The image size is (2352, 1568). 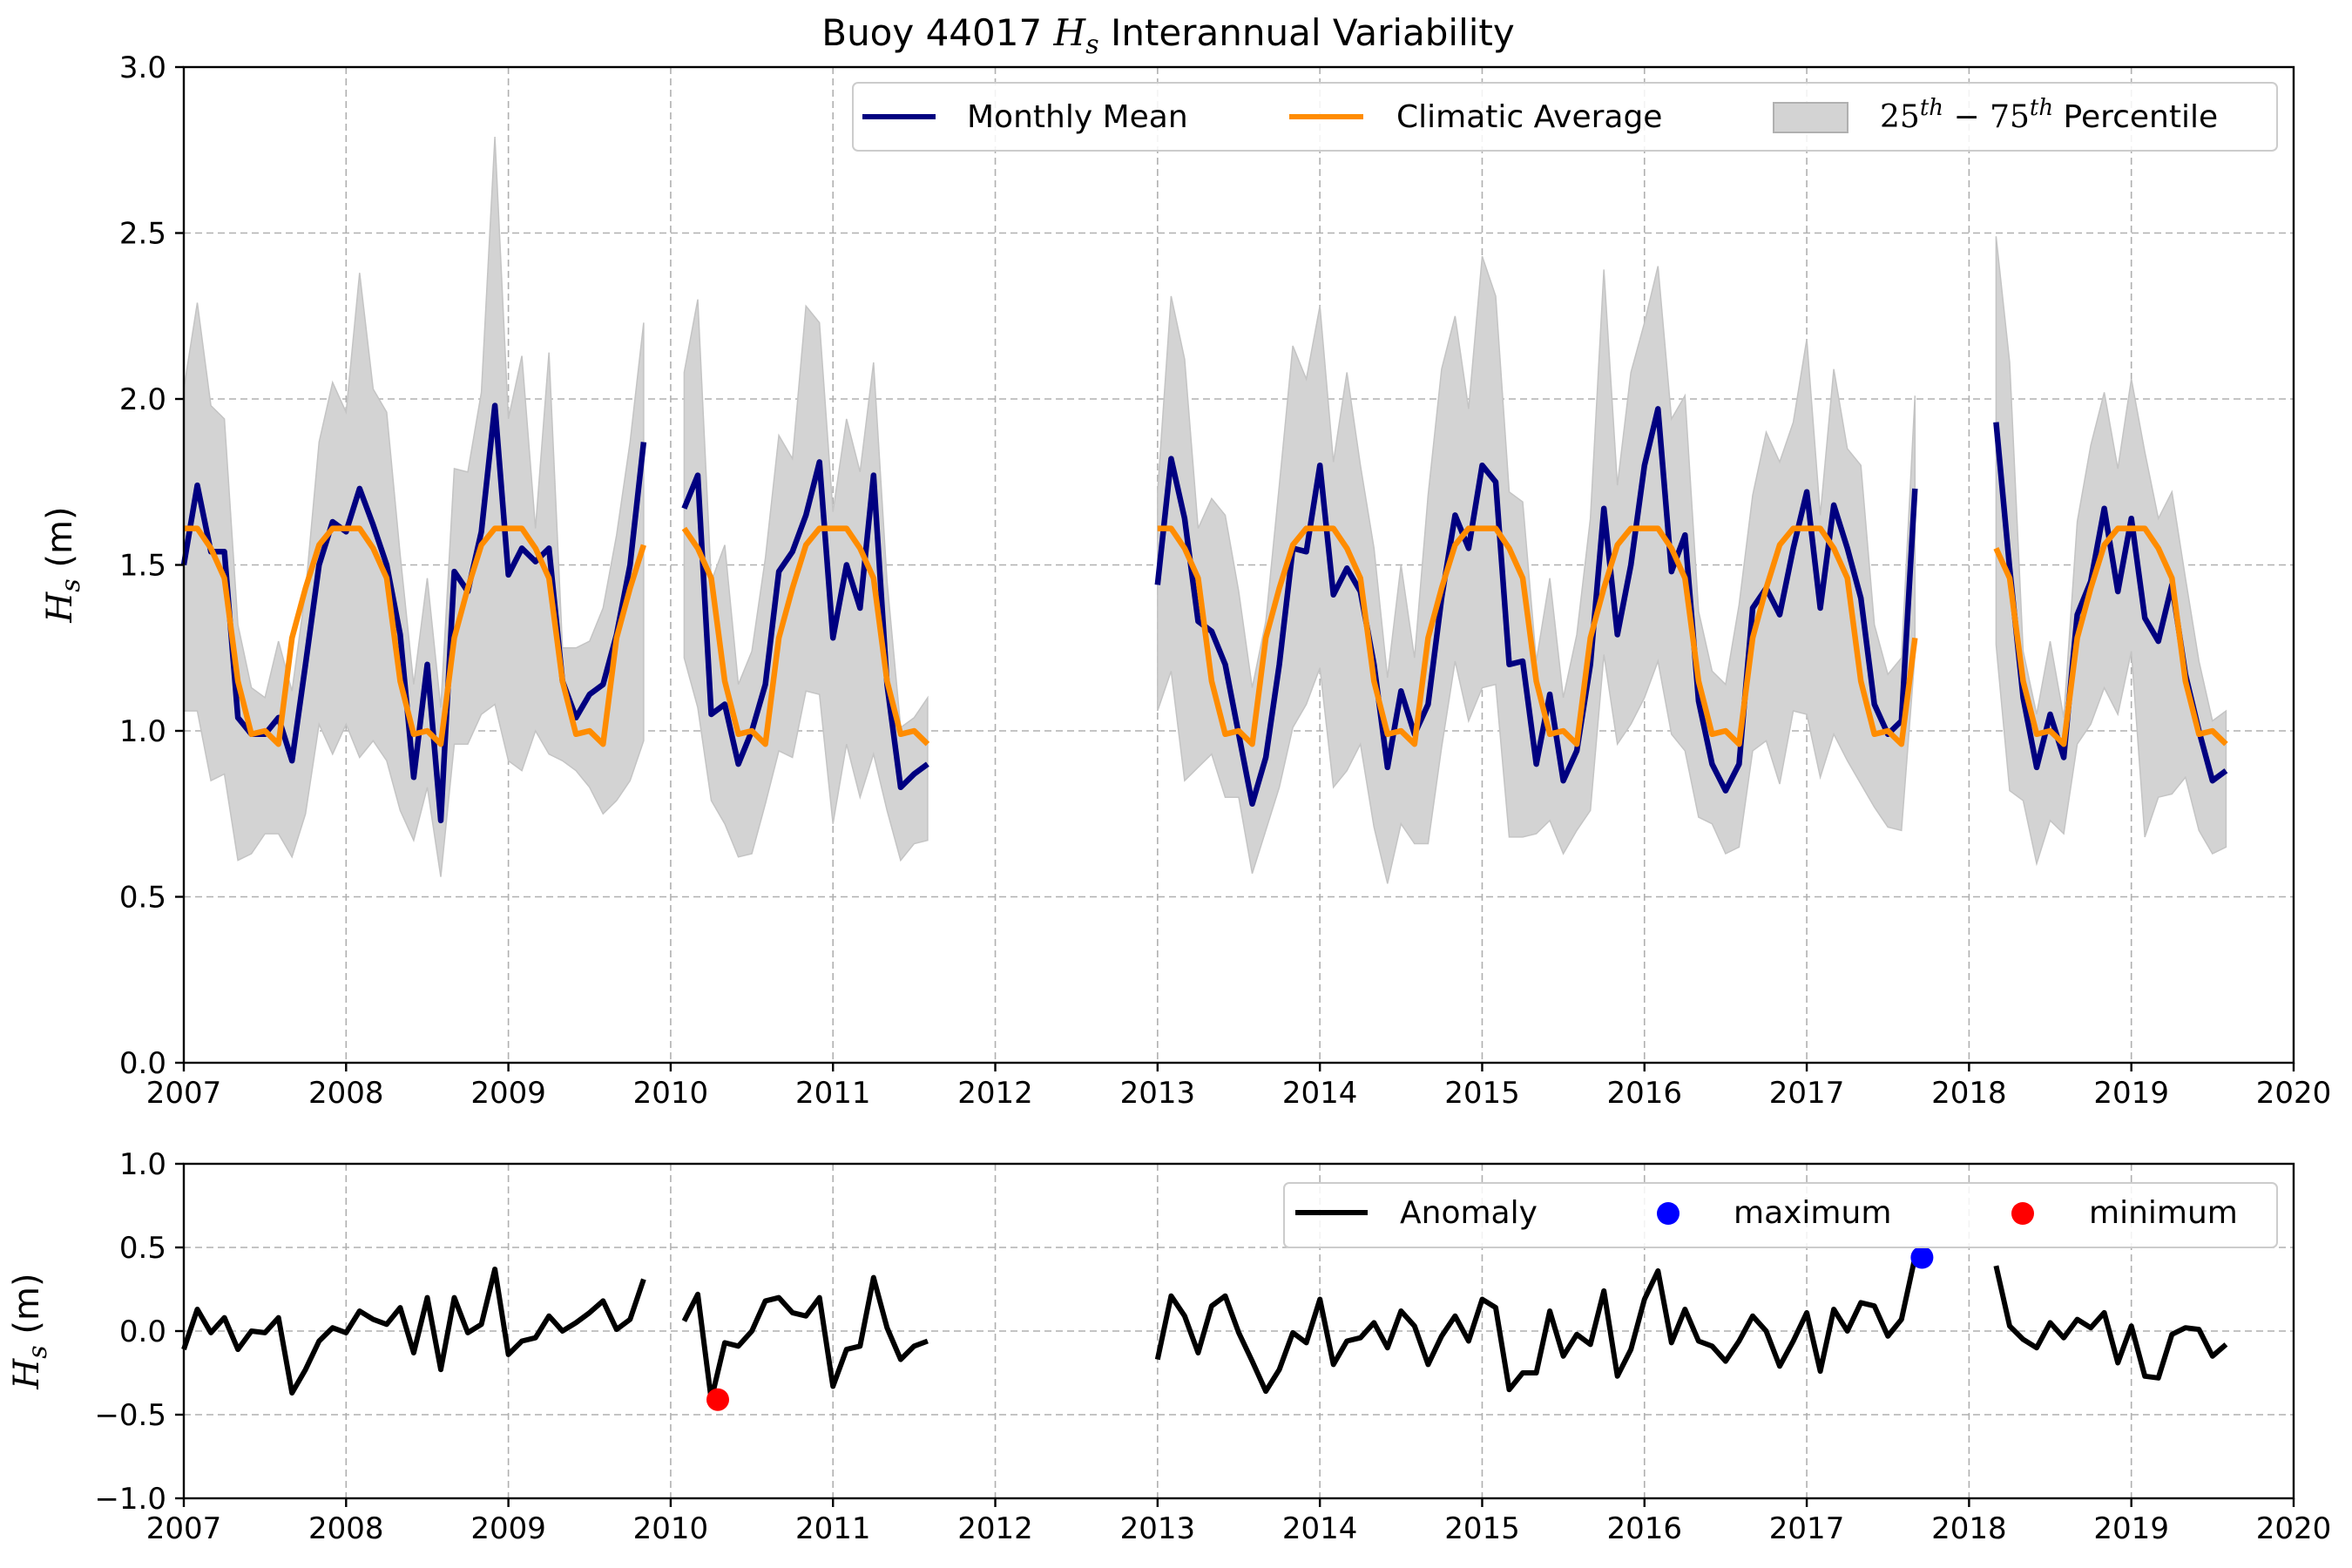 What do you see at coordinates (142, 68) in the screenshot?
I see `top-y-tick-label-3.0: 3.0` at bounding box center [142, 68].